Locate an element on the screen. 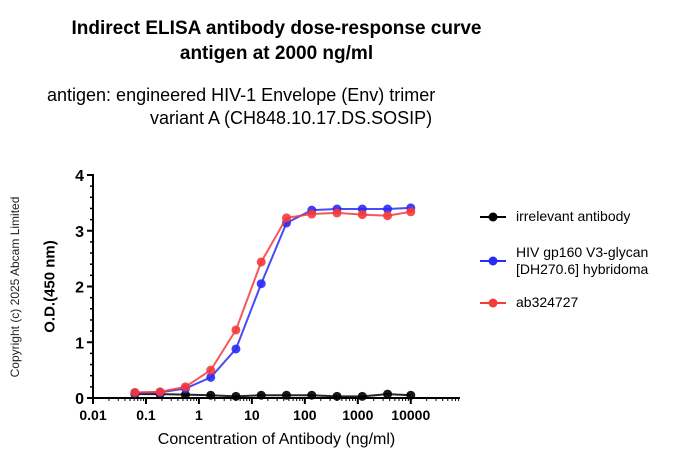 The image size is (683, 468). legend-marker-red-icon is located at coordinates (493, 303).